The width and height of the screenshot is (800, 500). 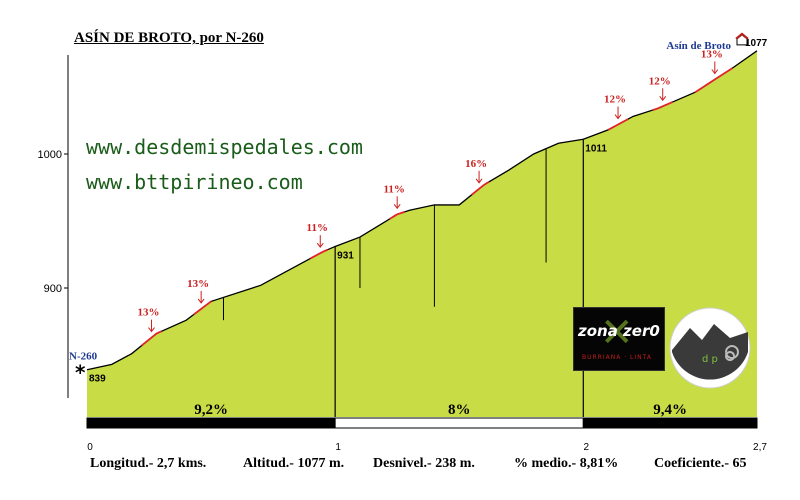 I want to click on start-symbol: *, so click(x=80, y=373).